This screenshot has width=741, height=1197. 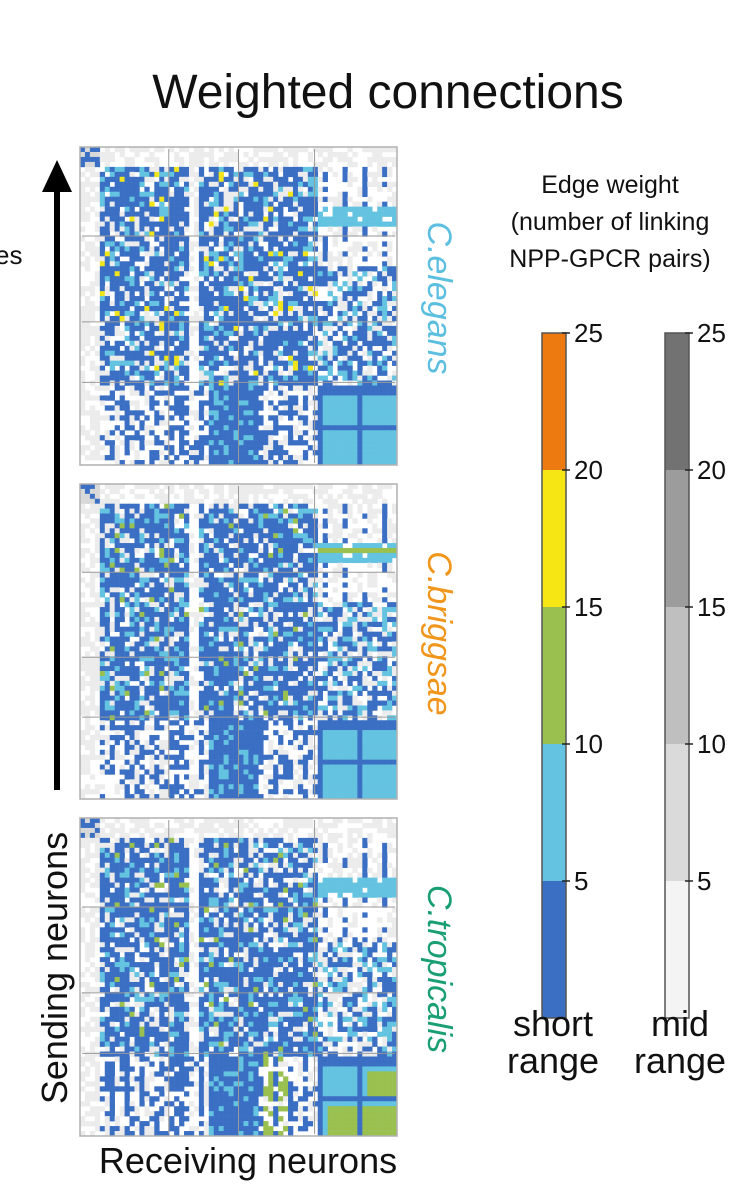 I want to click on y-axis-label: Sending neurons, so click(x=54, y=968).